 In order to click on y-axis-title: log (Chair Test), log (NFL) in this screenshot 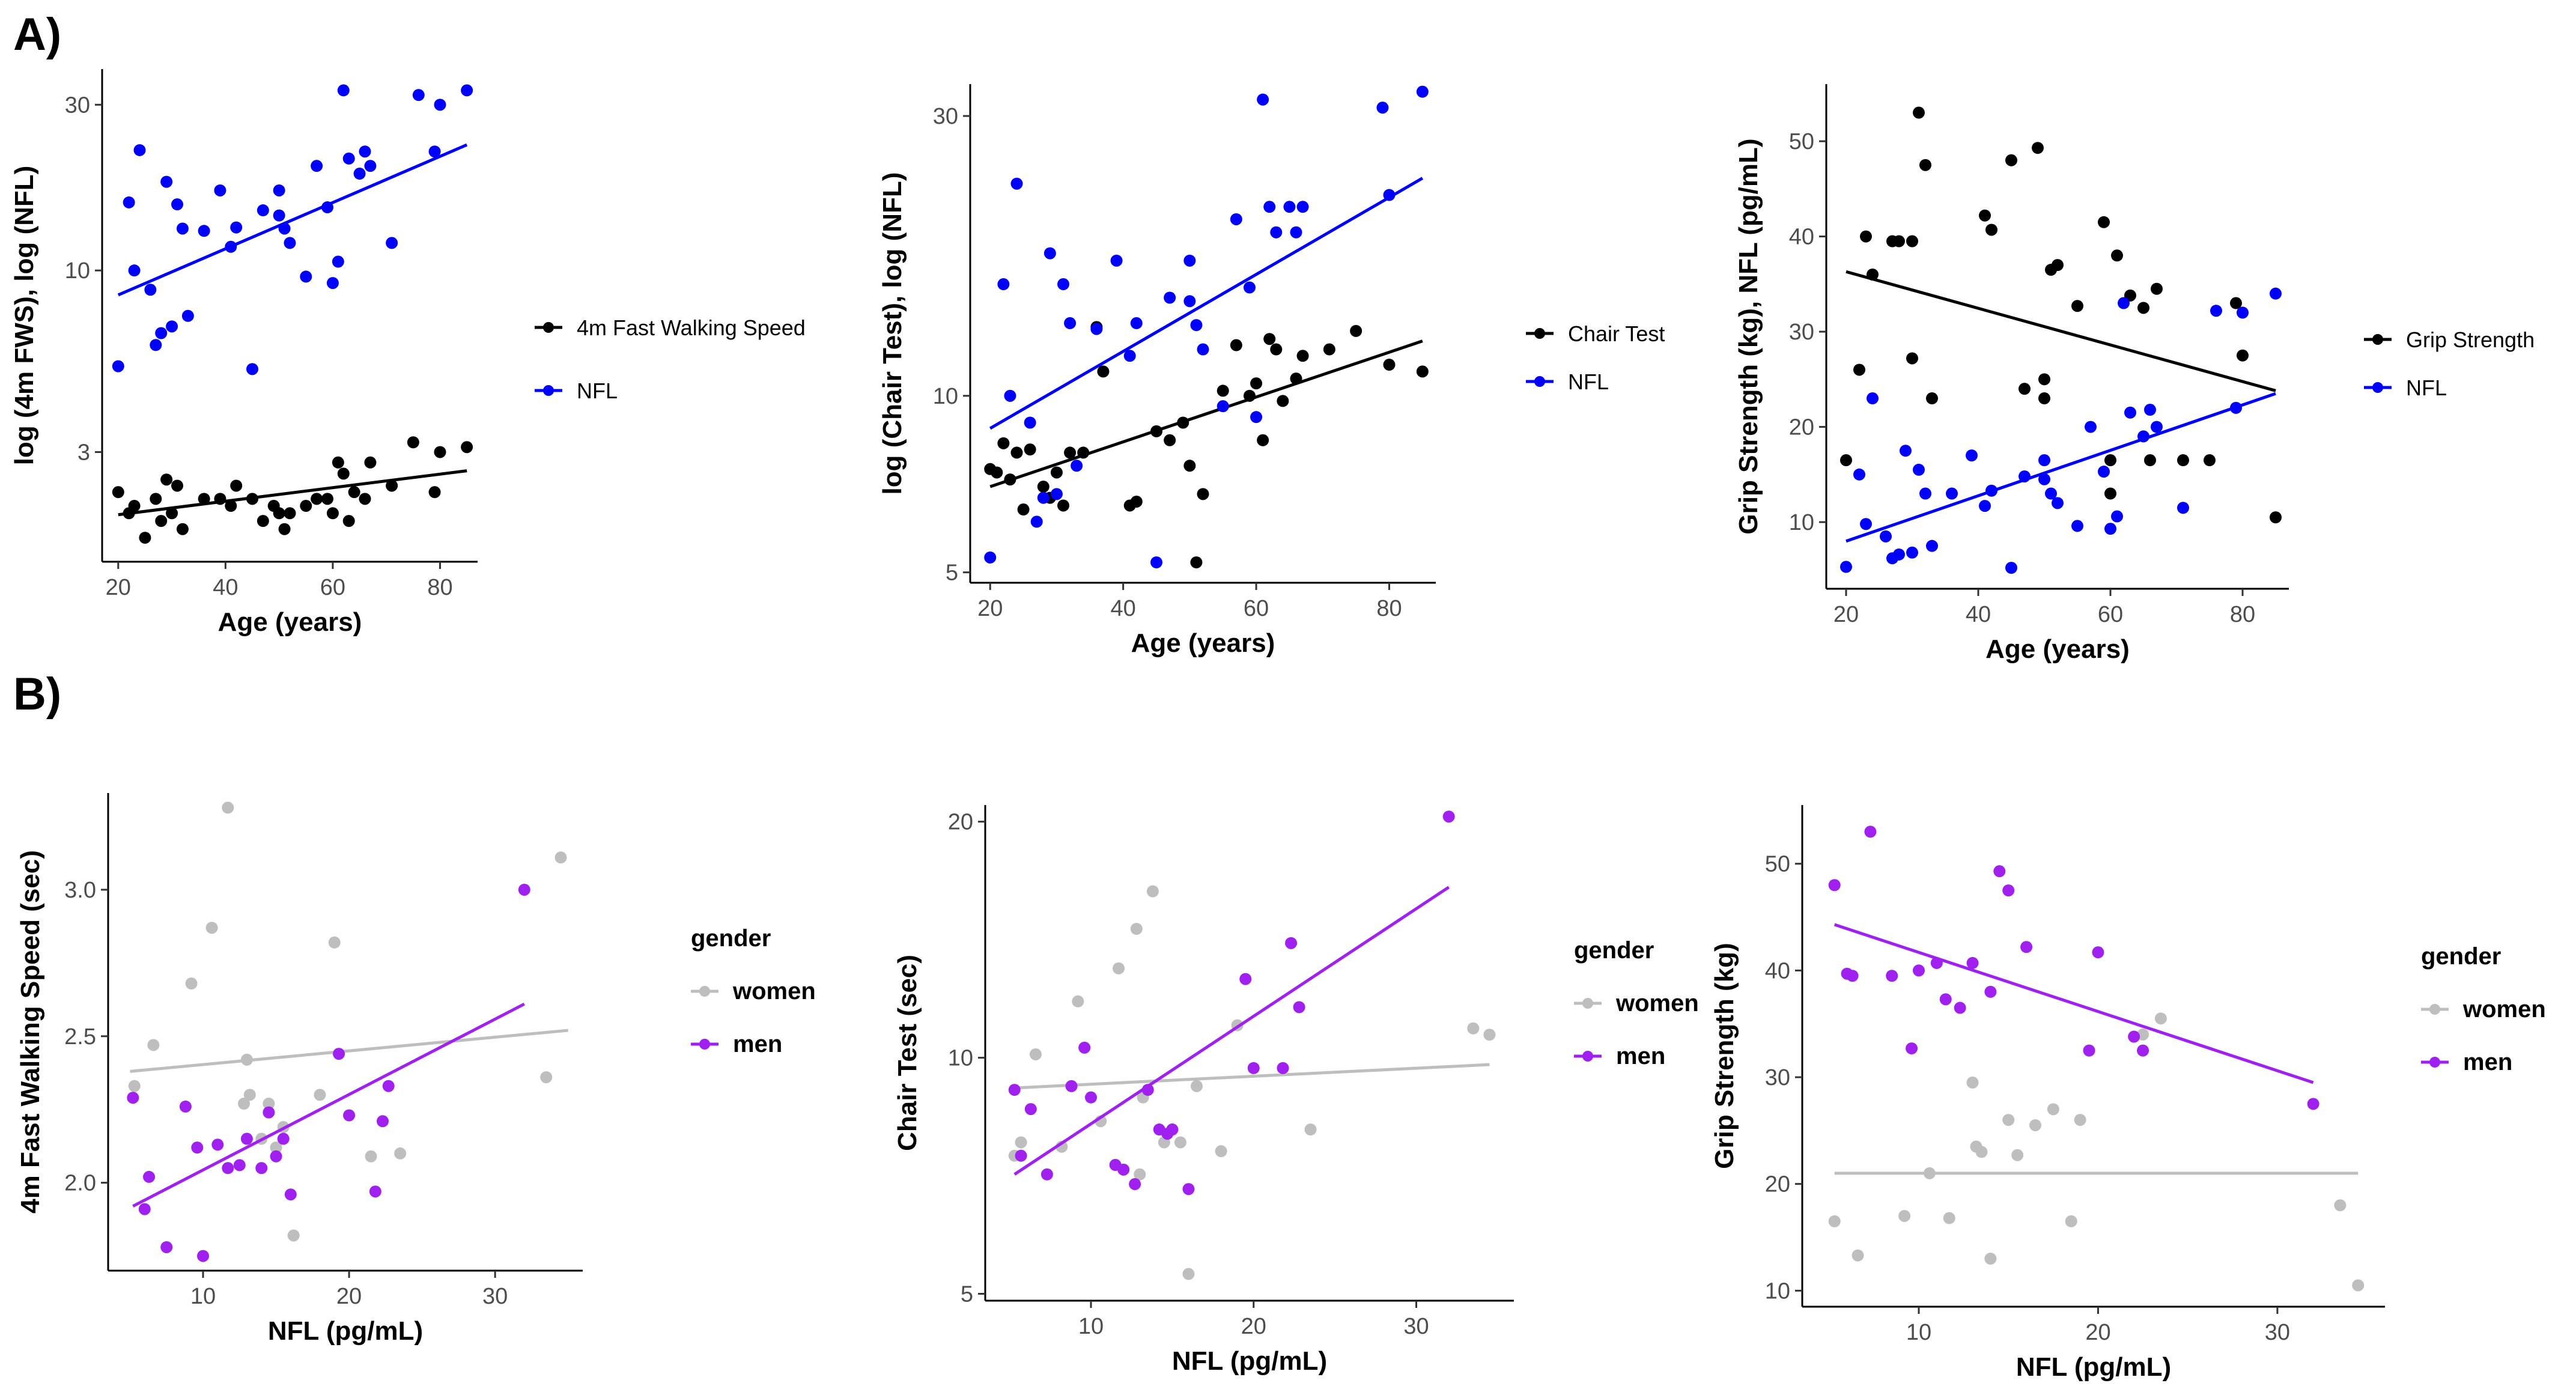, I will do `click(892, 333)`.